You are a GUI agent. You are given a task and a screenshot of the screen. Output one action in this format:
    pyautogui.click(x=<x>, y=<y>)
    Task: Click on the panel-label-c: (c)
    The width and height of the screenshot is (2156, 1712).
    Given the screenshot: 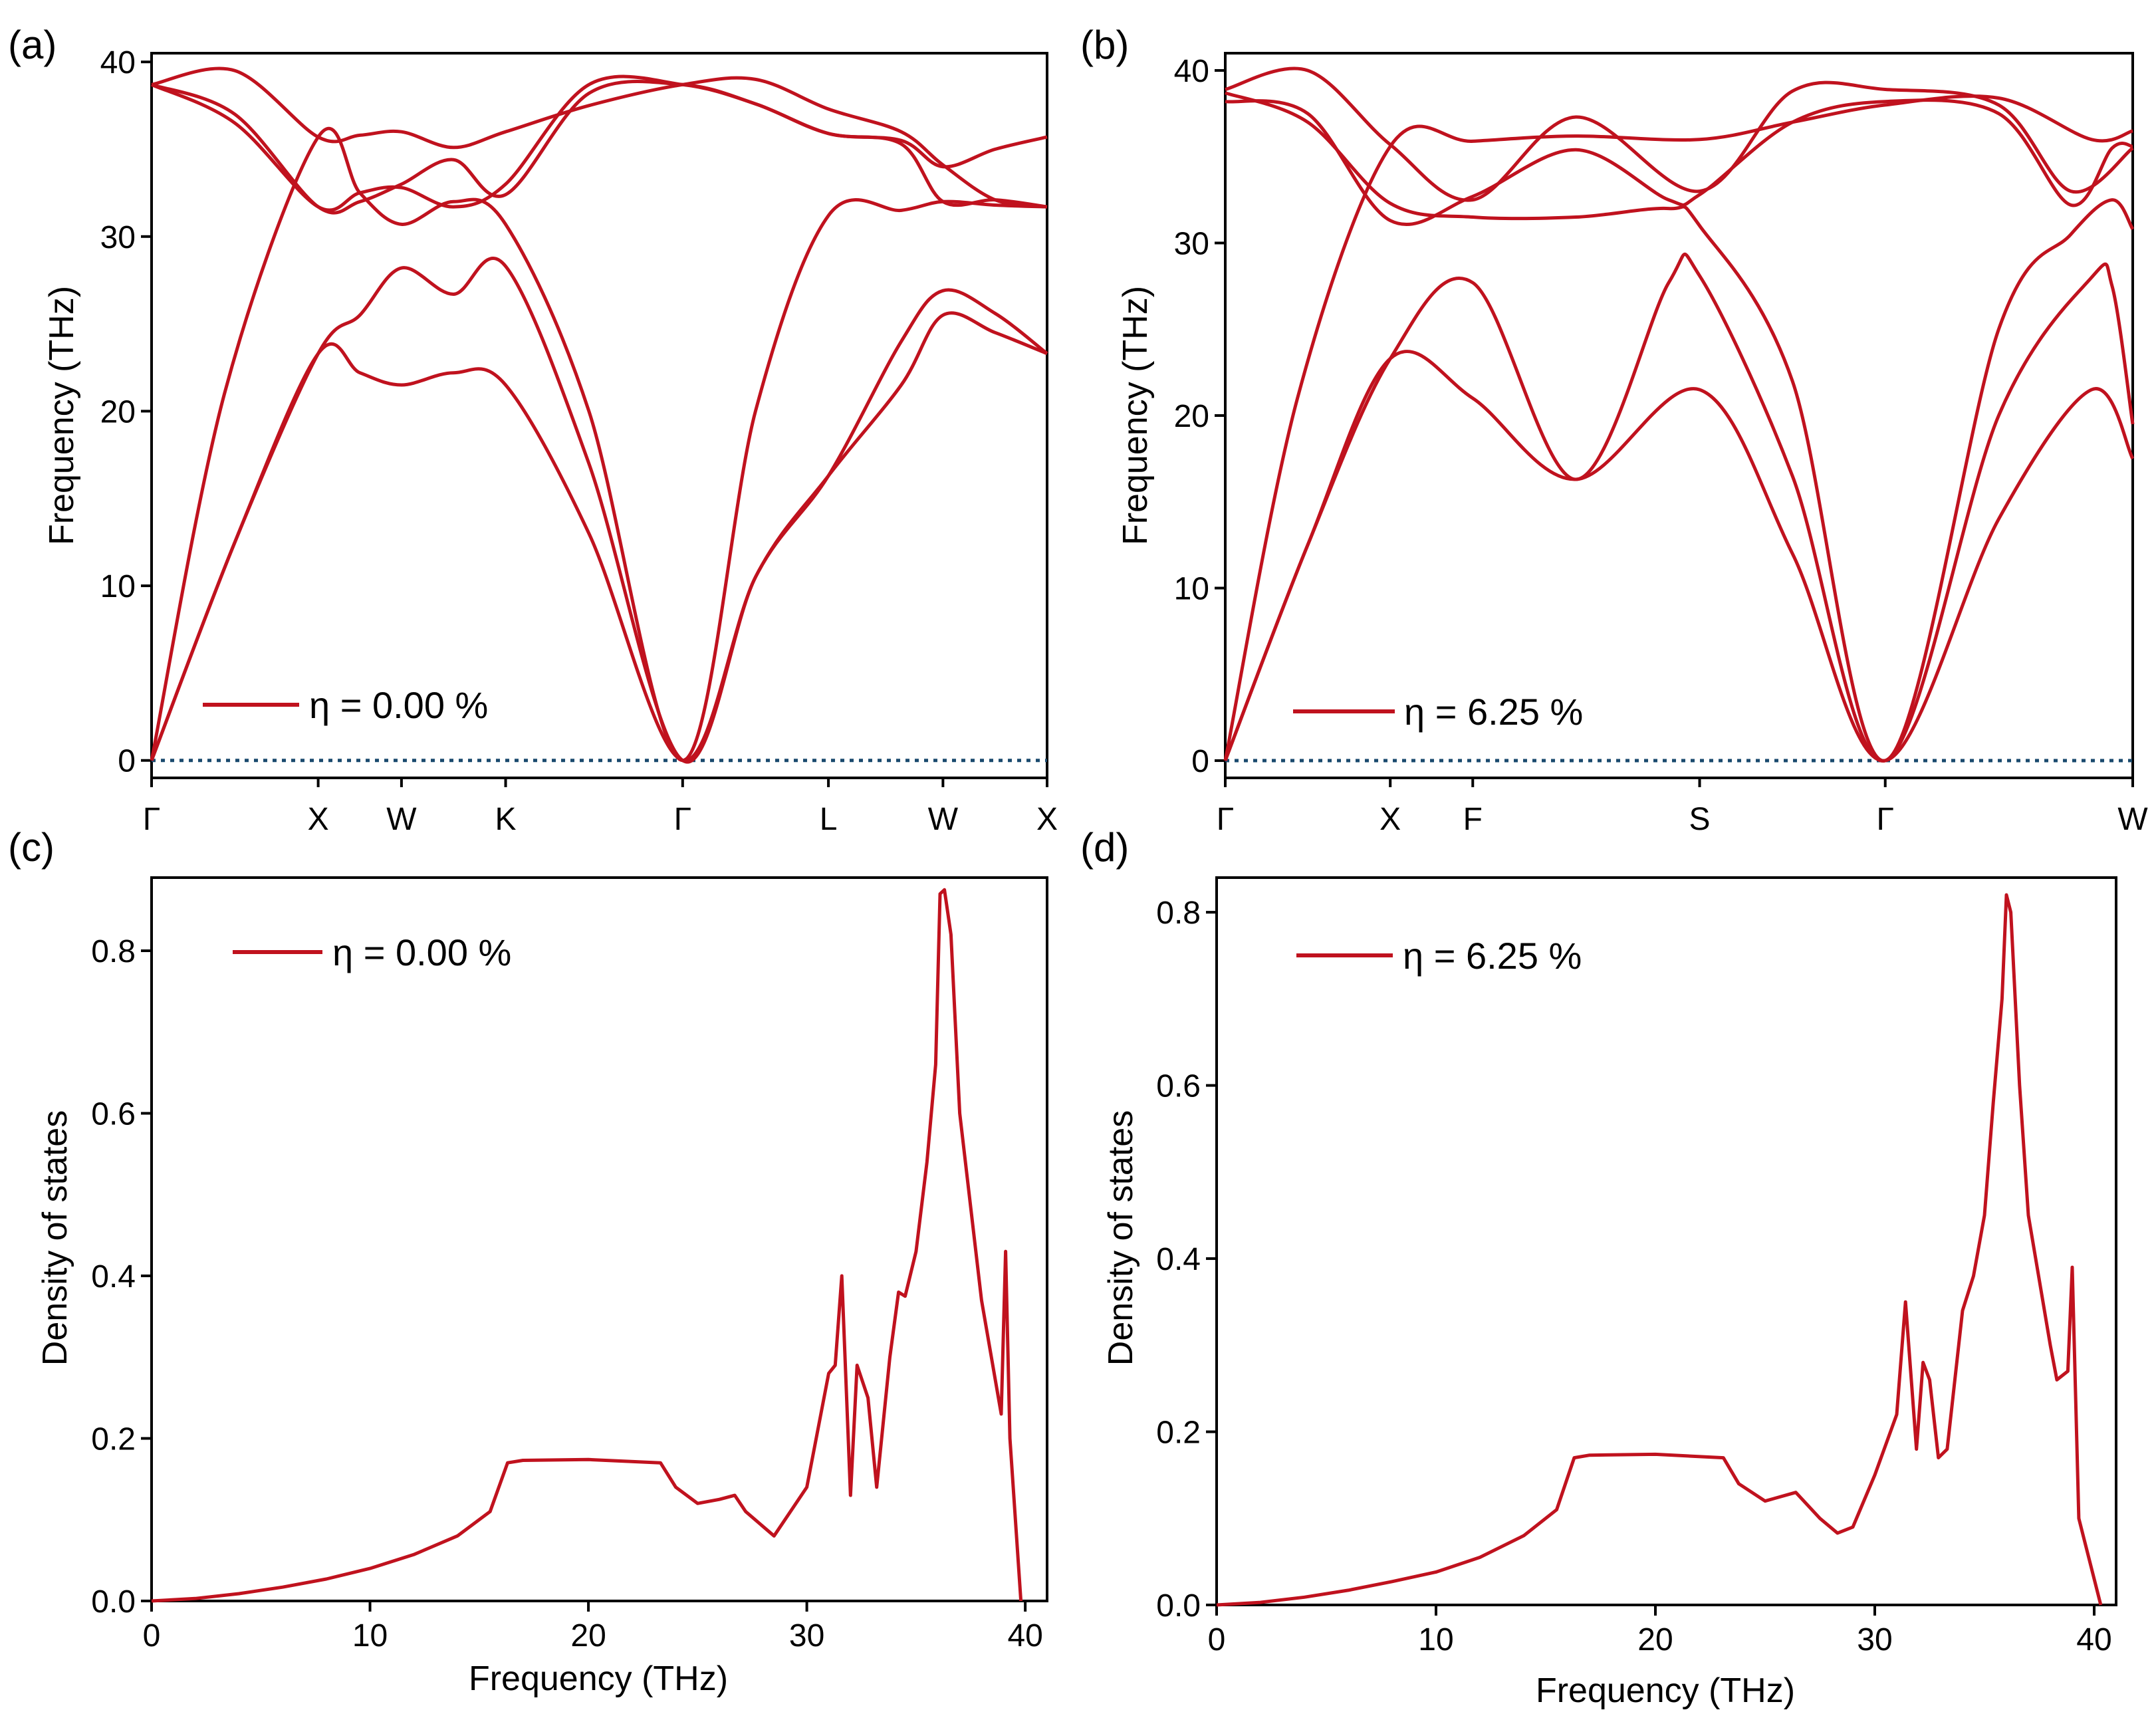 What is the action you would take?
    pyautogui.click(x=32, y=847)
    